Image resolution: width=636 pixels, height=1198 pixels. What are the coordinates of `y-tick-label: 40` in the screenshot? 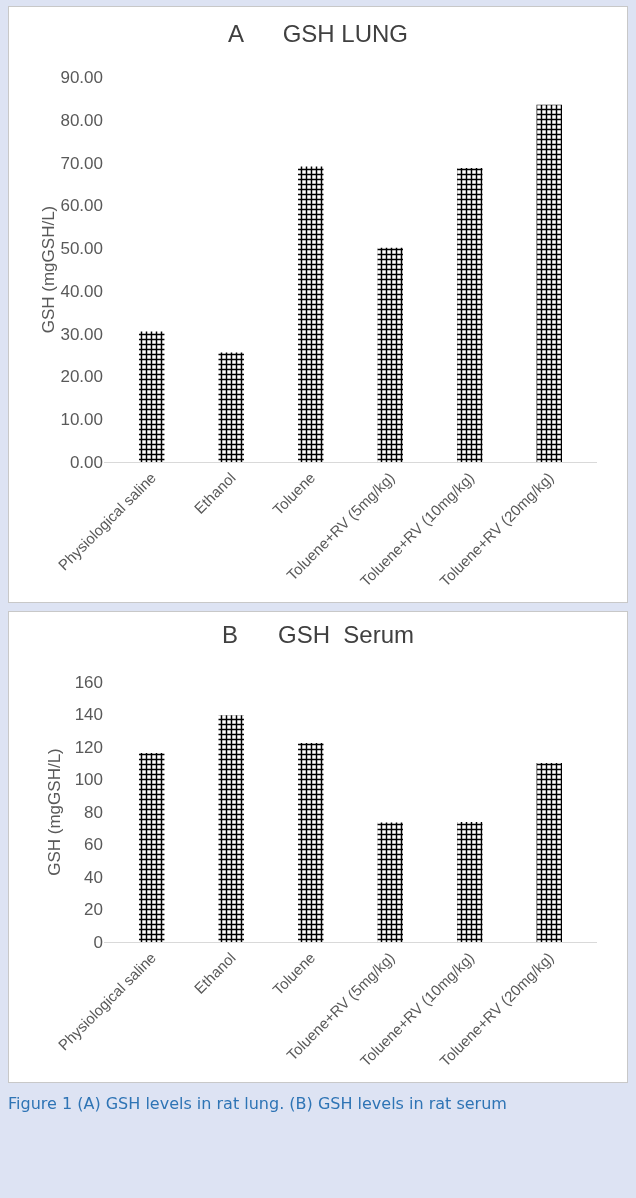 It's located at (93, 877).